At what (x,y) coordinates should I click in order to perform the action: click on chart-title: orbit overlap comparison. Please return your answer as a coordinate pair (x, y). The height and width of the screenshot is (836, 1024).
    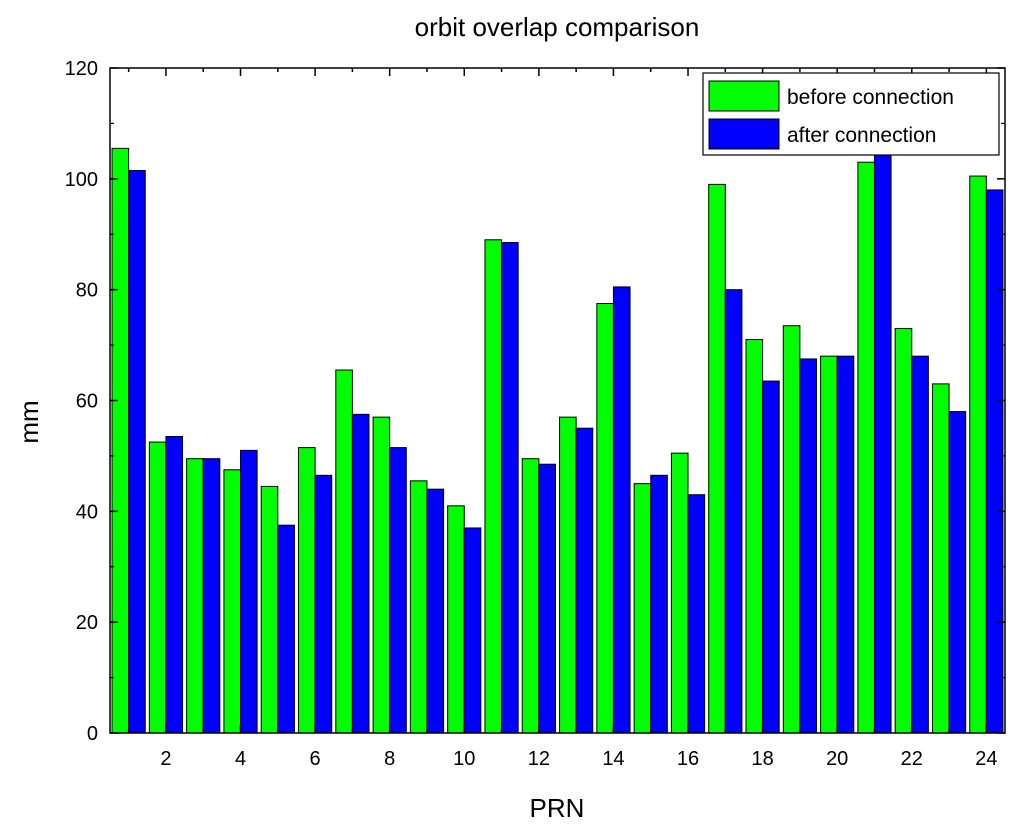
    Looking at the image, I should click on (557, 27).